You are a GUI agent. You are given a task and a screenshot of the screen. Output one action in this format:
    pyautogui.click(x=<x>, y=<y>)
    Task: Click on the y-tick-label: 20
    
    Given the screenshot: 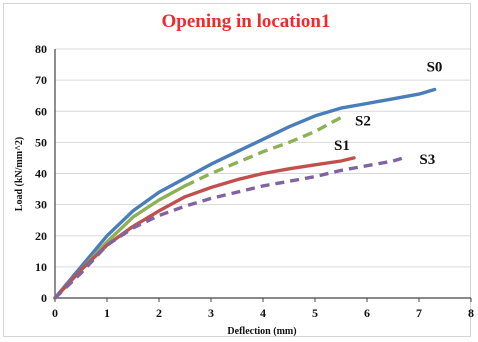 What is the action you would take?
    pyautogui.click(x=41, y=236)
    